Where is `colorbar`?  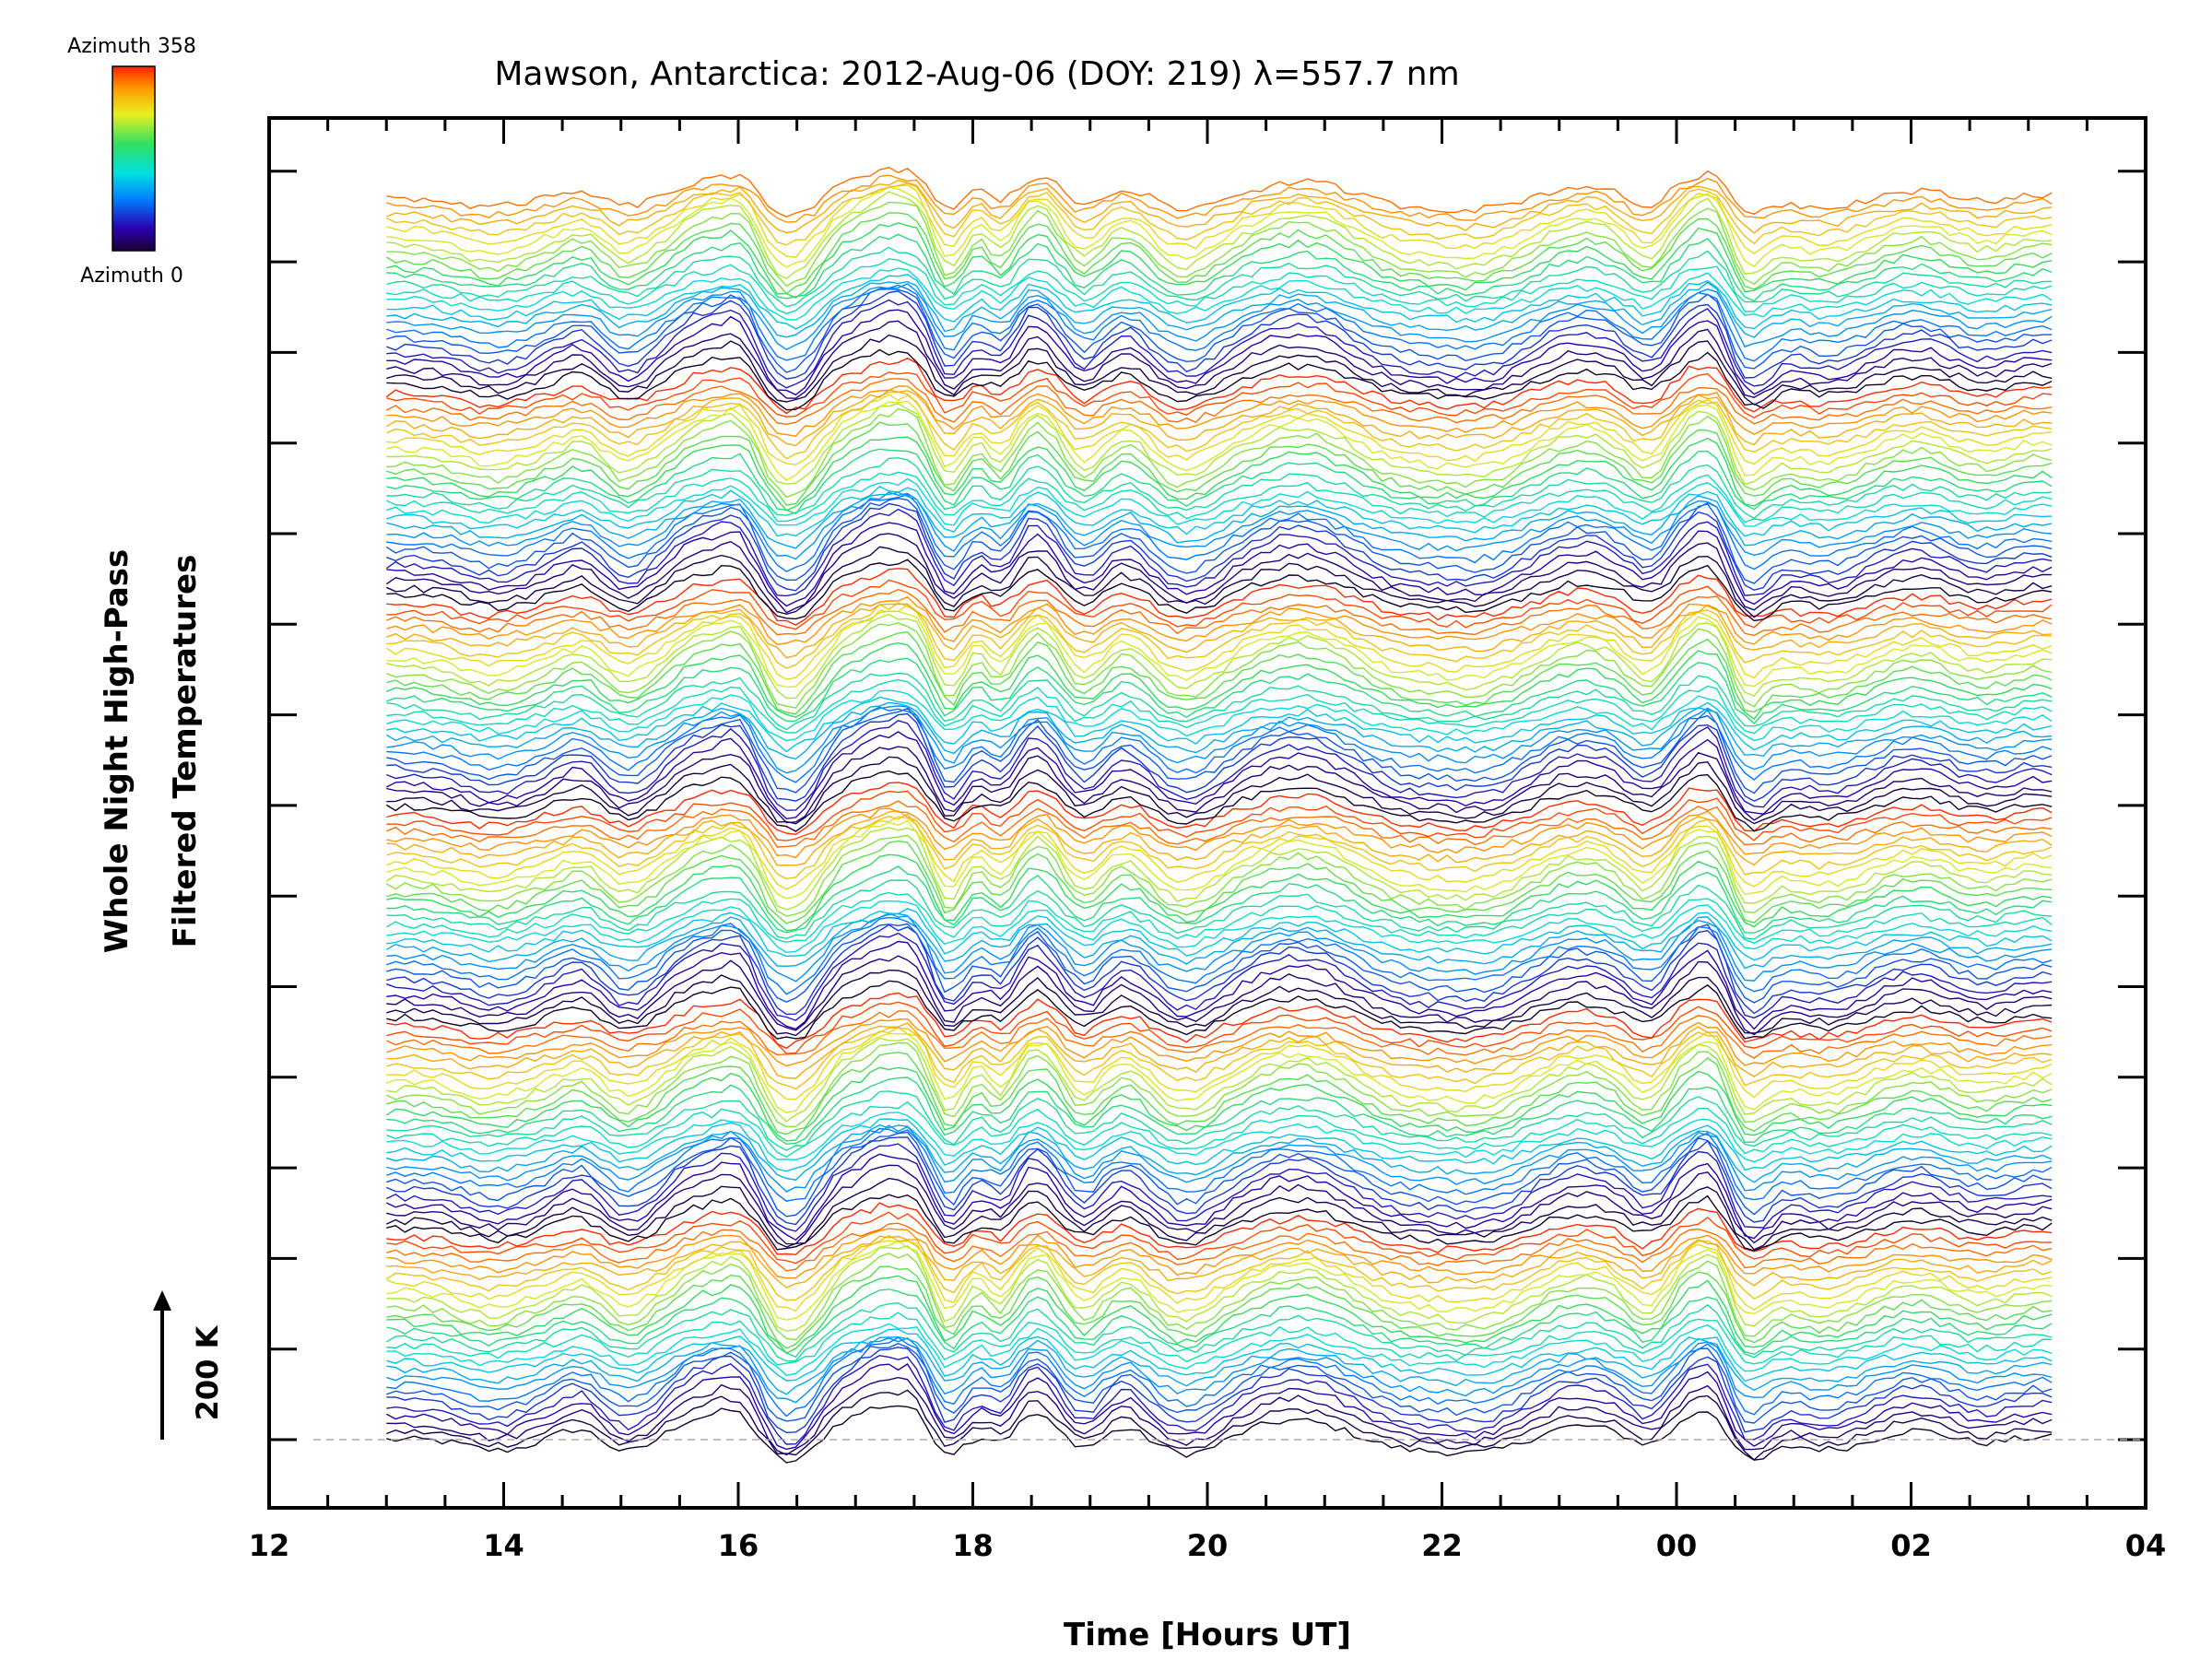
colorbar is located at coordinates (134, 158).